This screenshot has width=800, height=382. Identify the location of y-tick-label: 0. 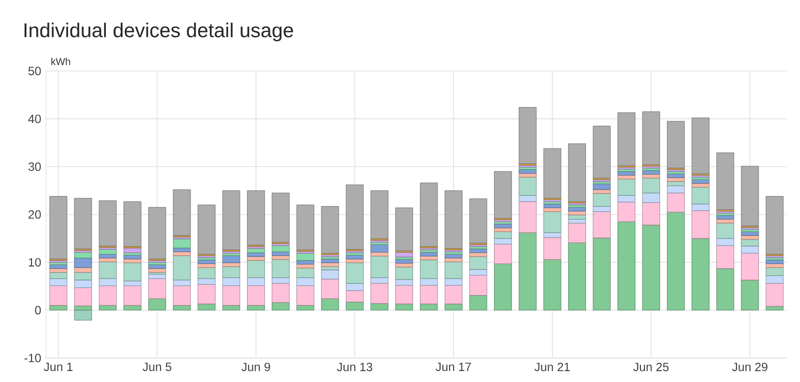
(38, 310).